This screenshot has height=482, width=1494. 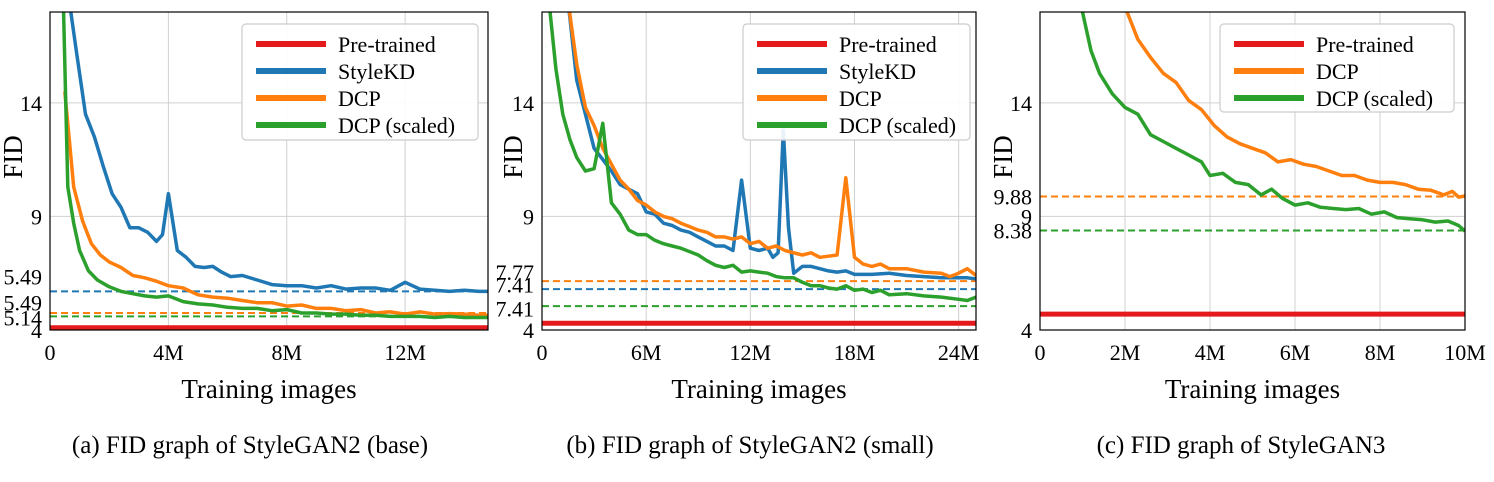 What do you see at coordinates (515, 272) in the screenshot?
I see `reference-value-label: 7.77` at bounding box center [515, 272].